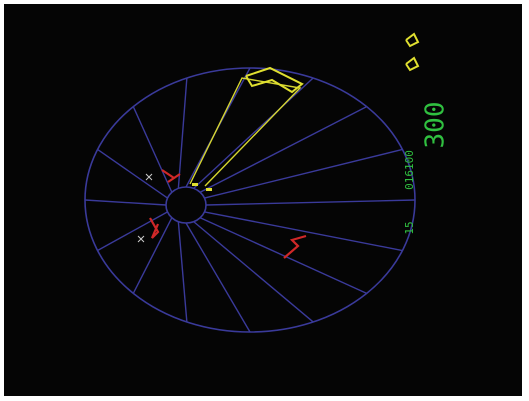 Image resolution: width=529 pixels, height=401 pixels. What do you see at coordinates (409, 170) in the screenshot?
I see `high-score: 016100` at bounding box center [409, 170].